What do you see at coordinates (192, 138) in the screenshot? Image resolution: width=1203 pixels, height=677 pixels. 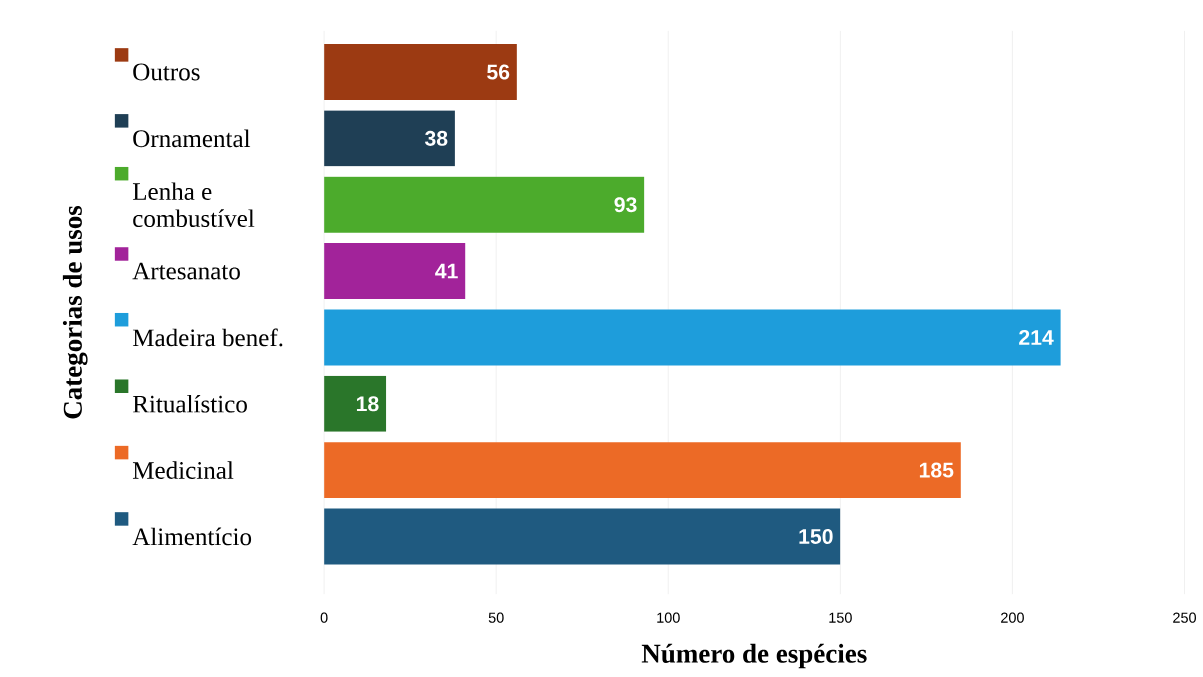 I see `y-tick-label: Ornamental` at bounding box center [192, 138].